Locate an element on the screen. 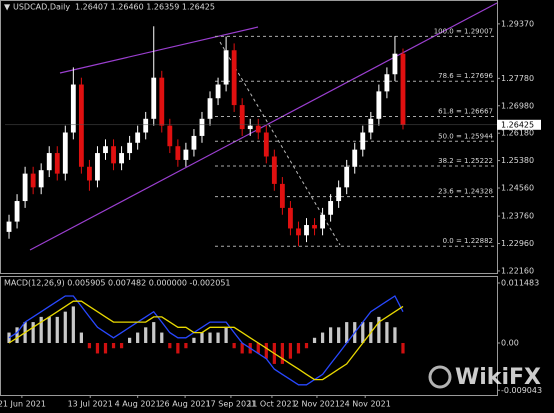 The height and width of the screenshot is (413, 554). fib-label: 23.6 = 1.24328 is located at coordinates (465, 192).